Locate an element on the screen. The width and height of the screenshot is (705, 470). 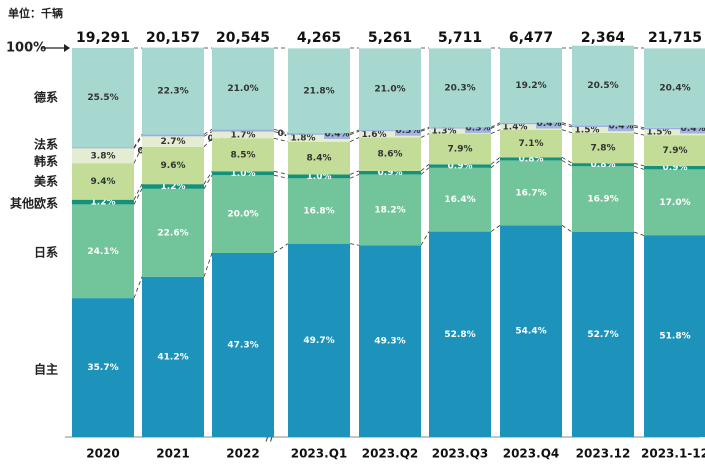
value-label: 3.8% is located at coordinates (103, 156).